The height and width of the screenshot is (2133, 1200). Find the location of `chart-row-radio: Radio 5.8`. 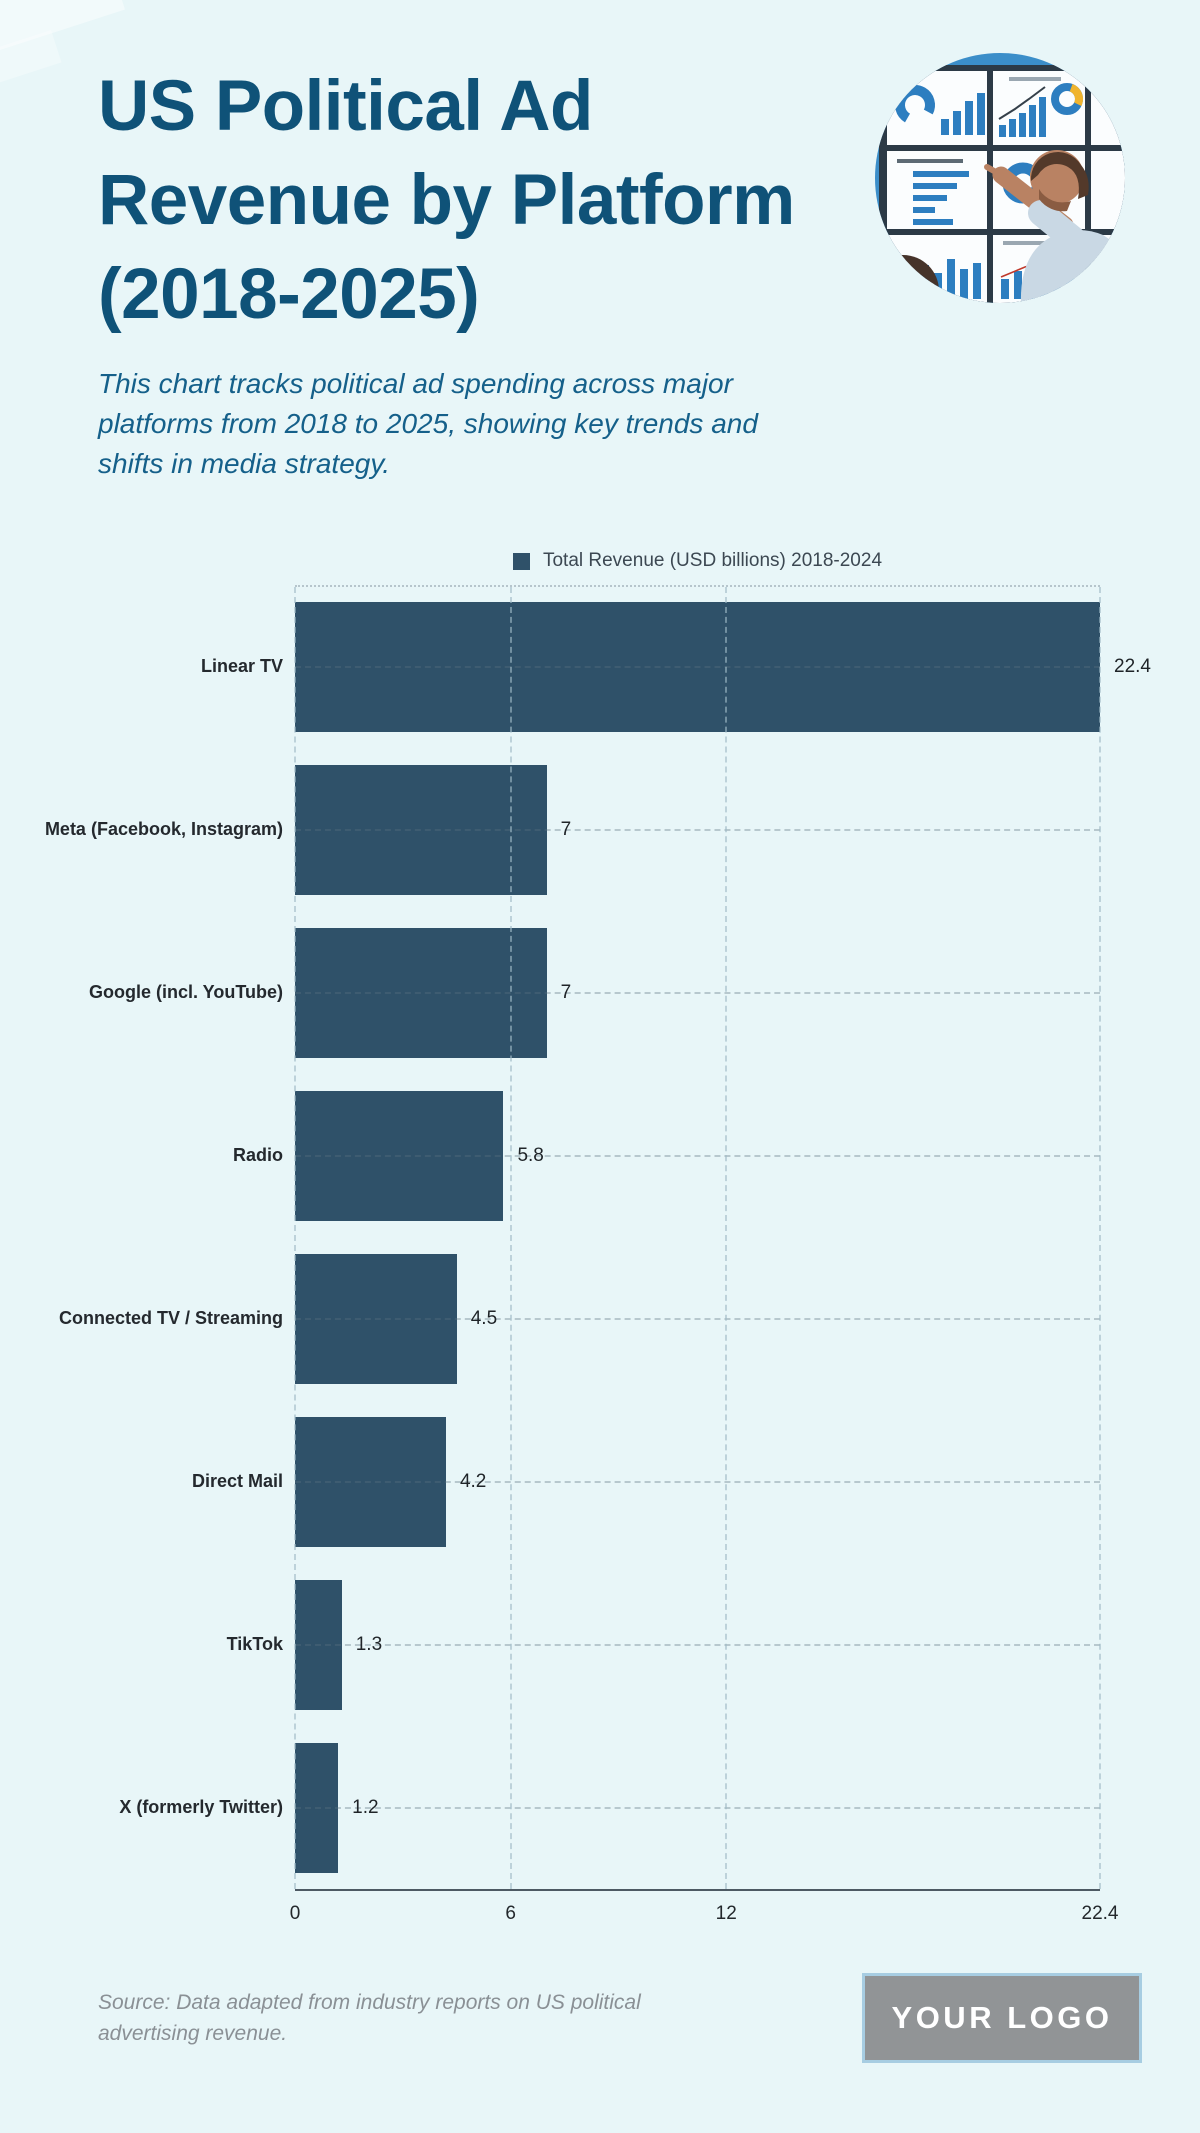

chart-row-radio: Radio 5.8 is located at coordinates (570, 1155).